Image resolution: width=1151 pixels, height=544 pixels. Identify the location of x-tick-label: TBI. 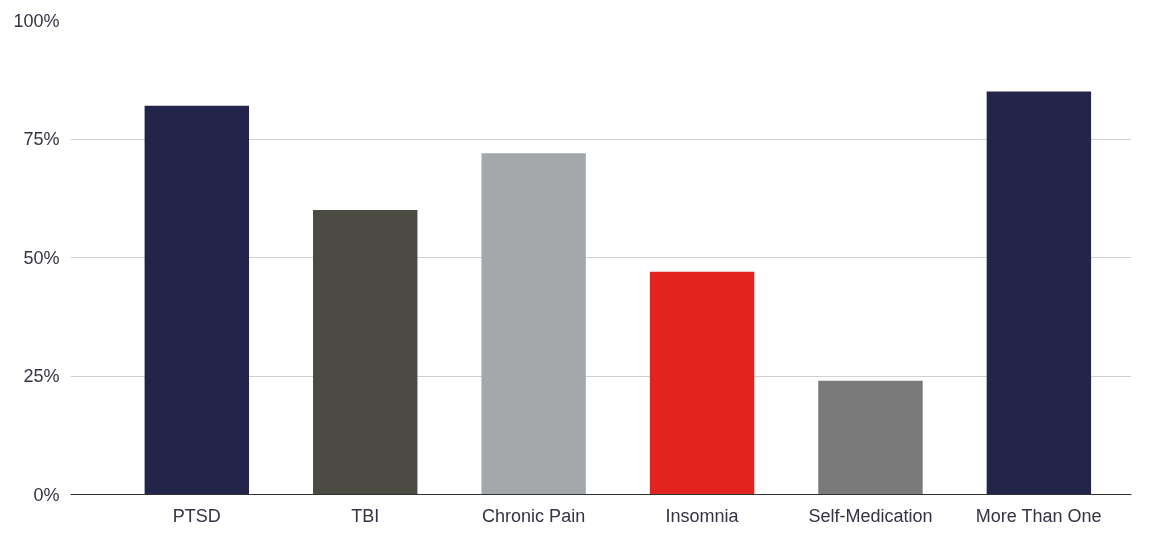
(365, 515).